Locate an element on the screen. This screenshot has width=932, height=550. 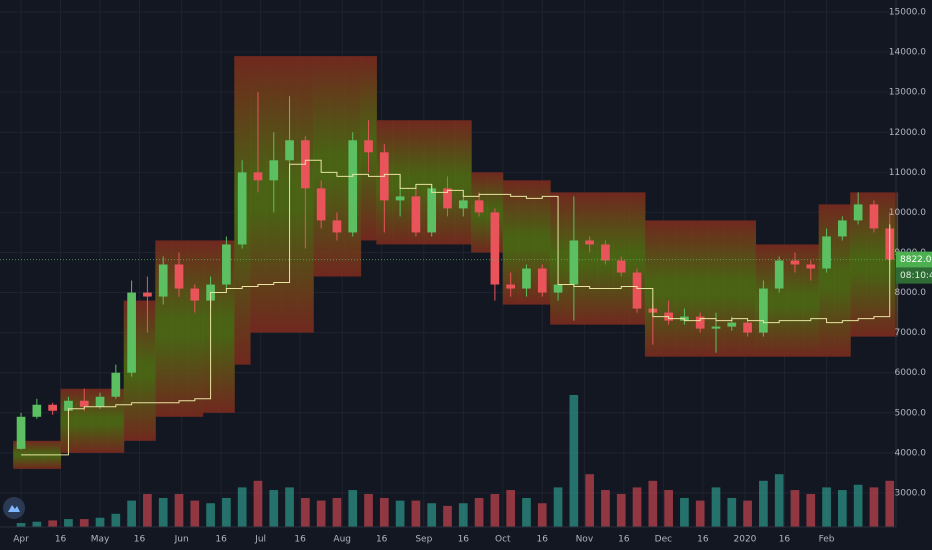
countdown-tag is located at coordinates (914, 275).